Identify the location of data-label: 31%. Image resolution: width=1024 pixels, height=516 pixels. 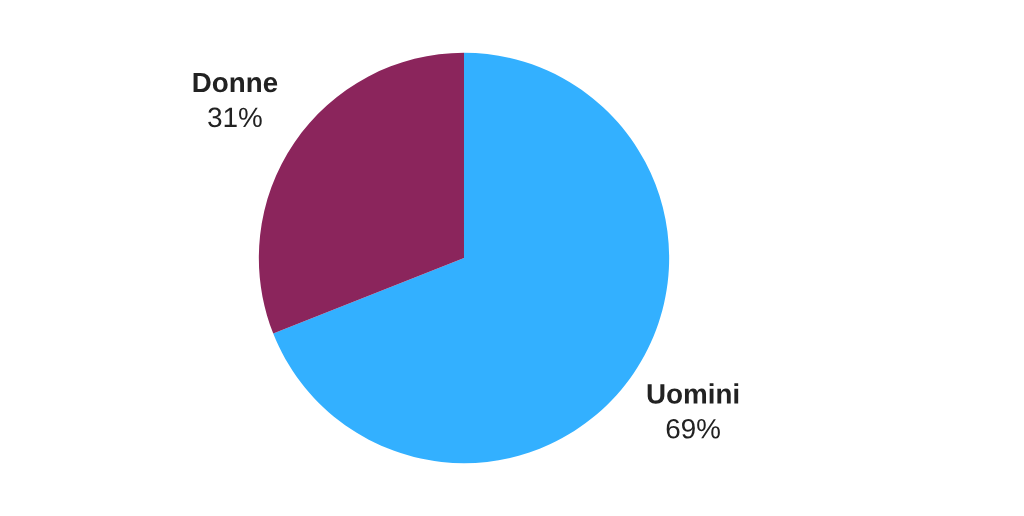
(235, 117).